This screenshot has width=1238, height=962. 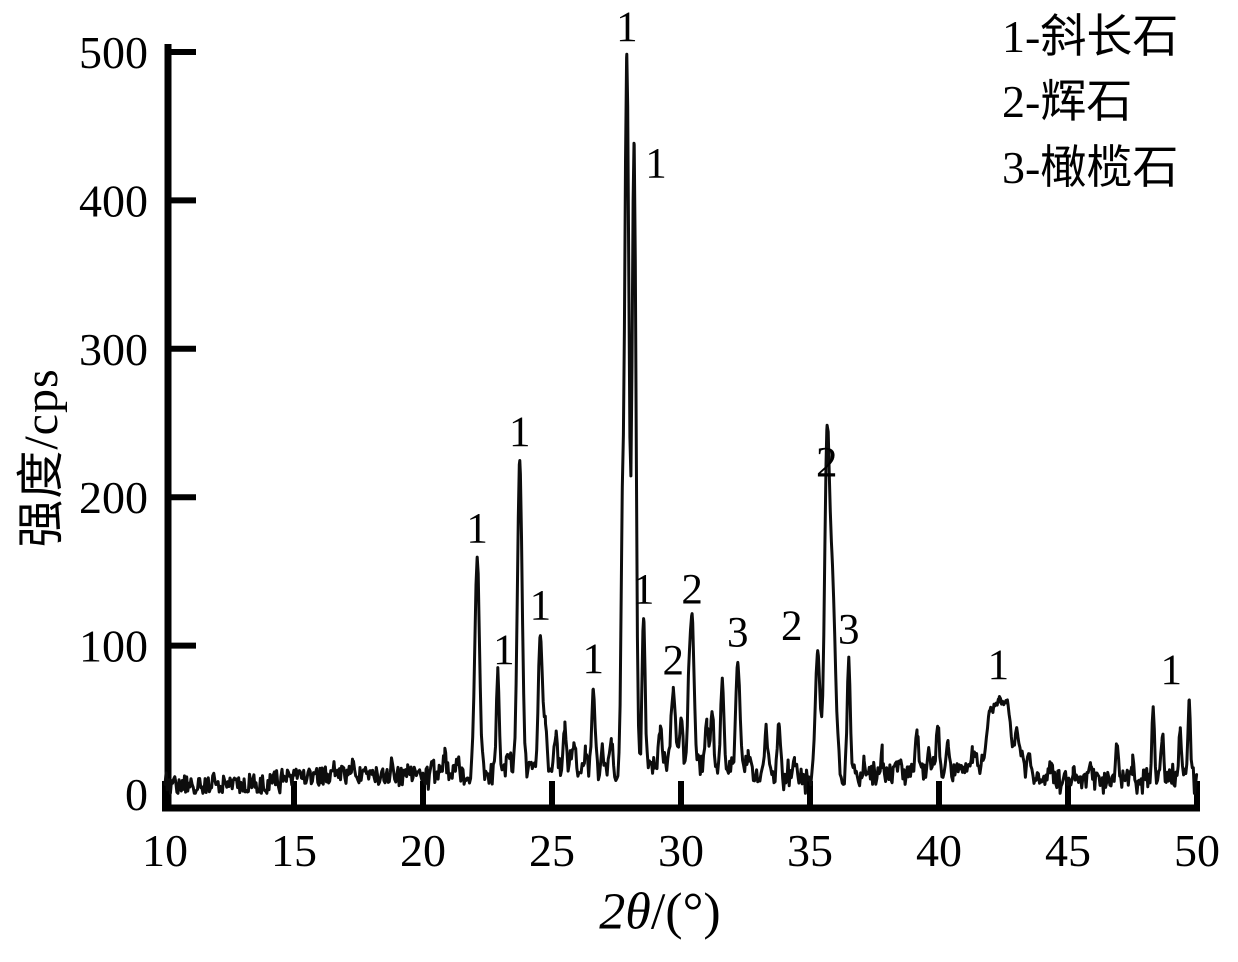 What do you see at coordinates (552, 850) in the screenshot?
I see `x-tick-label: 25` at bounding box center [552, 850].